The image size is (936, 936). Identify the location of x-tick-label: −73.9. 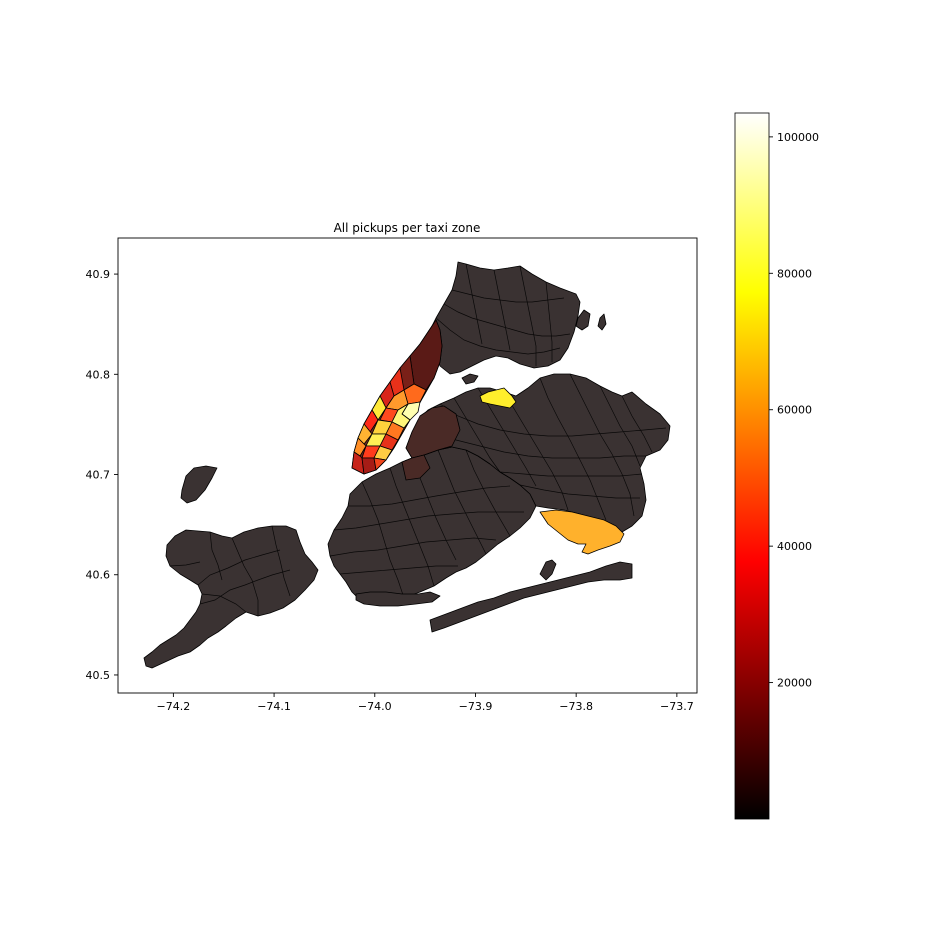
(476, 706).